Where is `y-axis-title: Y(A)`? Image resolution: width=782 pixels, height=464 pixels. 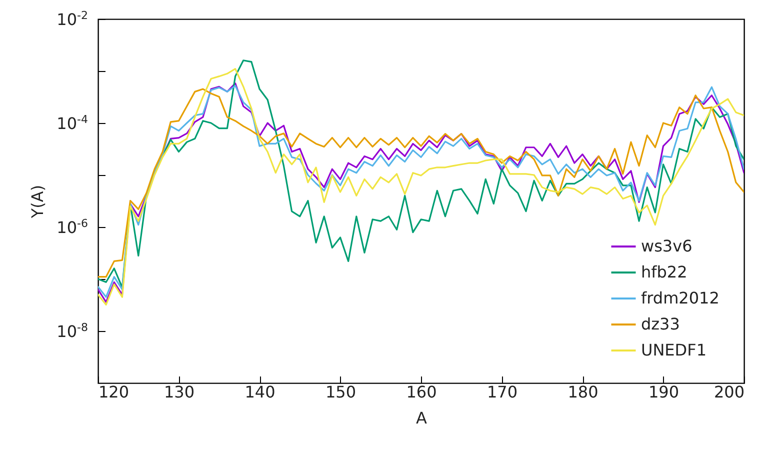 y-axis-title: Y(A) is located at coordinates (37, 202).